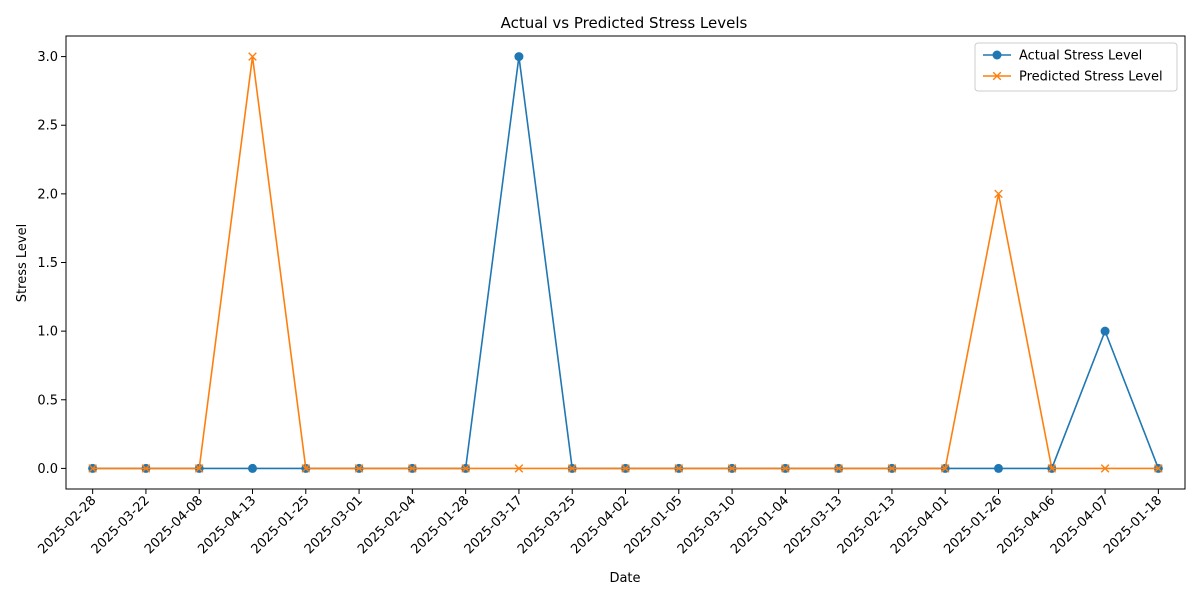 This screenshot has height=600, width=1200. What do you see at coordinates (1091, 77) in the screenshot?
I see `legend-label: Predicted Stress Level` at bounding box center [1091, 77].